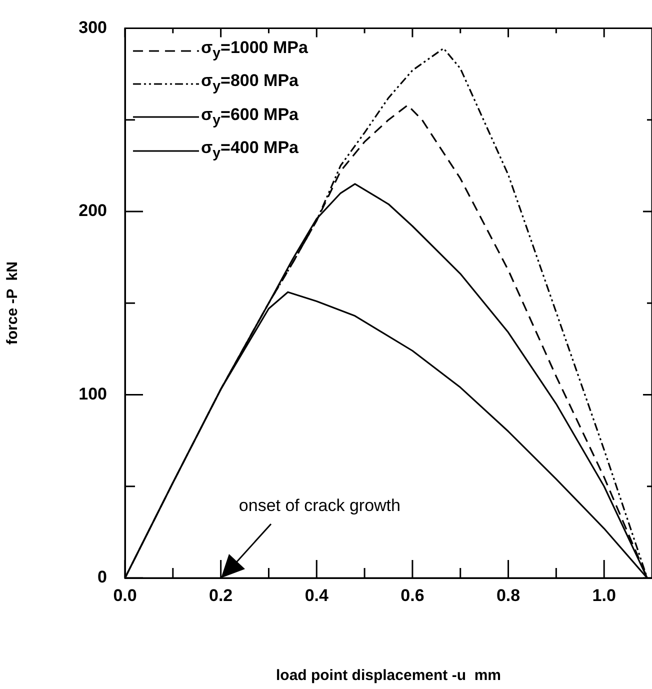  I want to click on legend-label: σ$_{y}$=600 MPa, so click(249, 117).